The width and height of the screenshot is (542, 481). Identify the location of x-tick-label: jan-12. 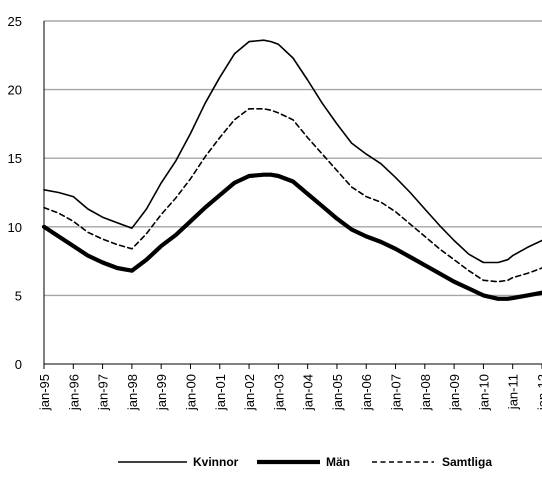
(538, 392).